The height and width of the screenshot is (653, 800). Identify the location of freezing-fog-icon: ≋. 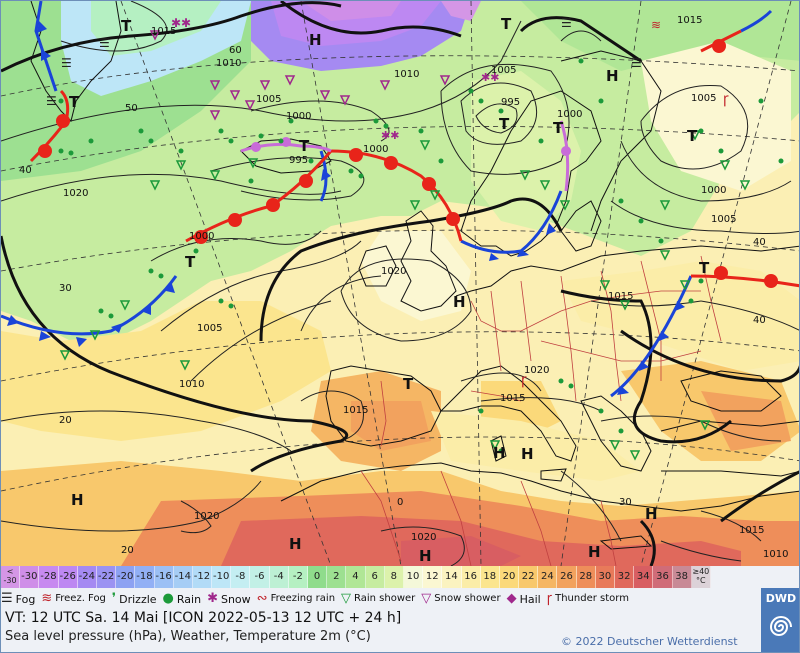
(47, 598).